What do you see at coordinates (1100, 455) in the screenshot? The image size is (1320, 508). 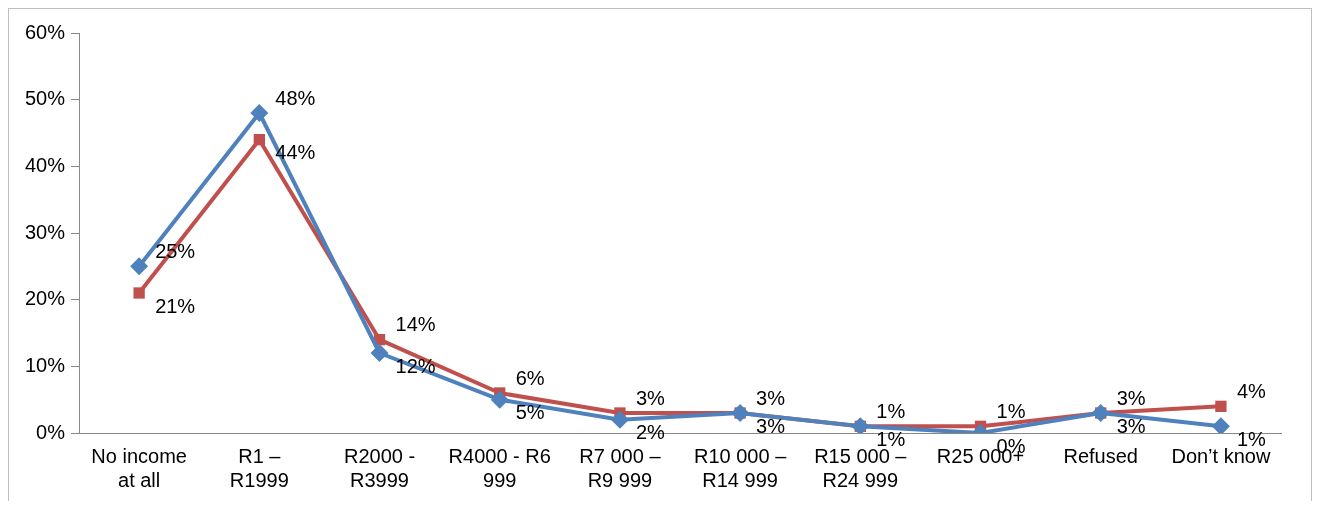 I see `x-tick-label: Refused` at bounding box center [1100, 455].